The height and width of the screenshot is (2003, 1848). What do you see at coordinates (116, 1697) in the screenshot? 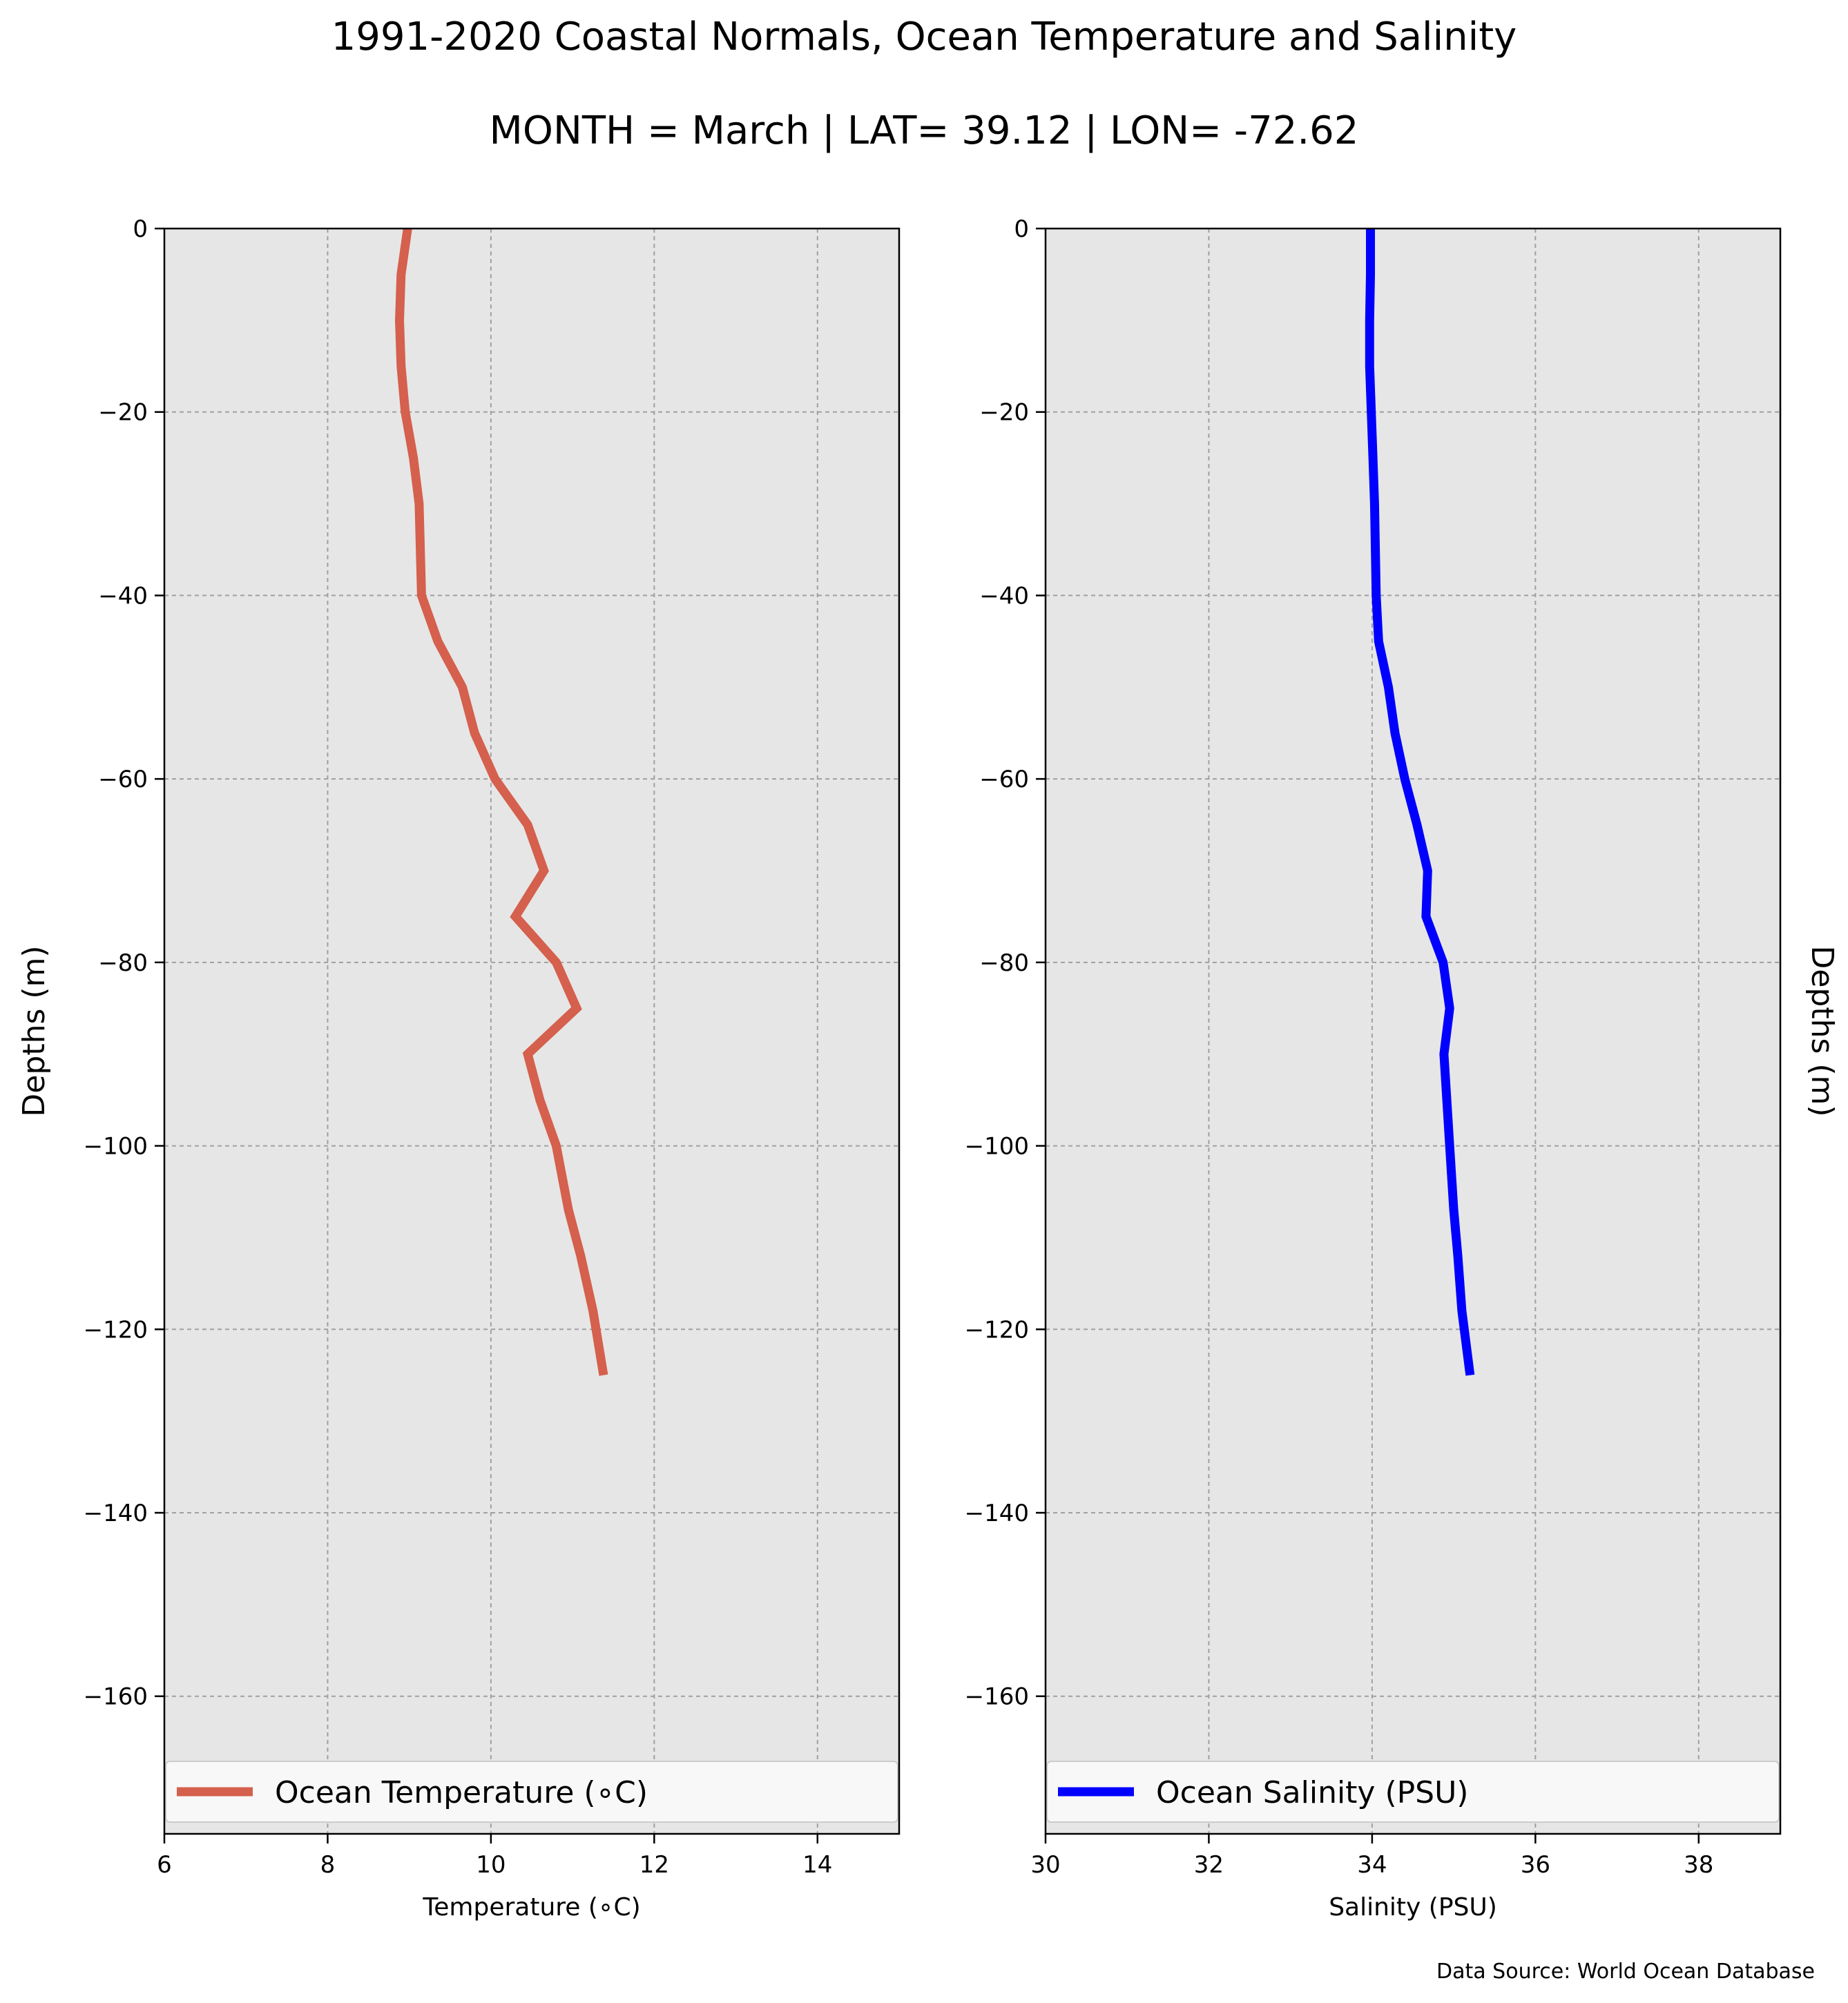
I see `temperature-y-tick-label: −160` at bounding box center [116, 1697].